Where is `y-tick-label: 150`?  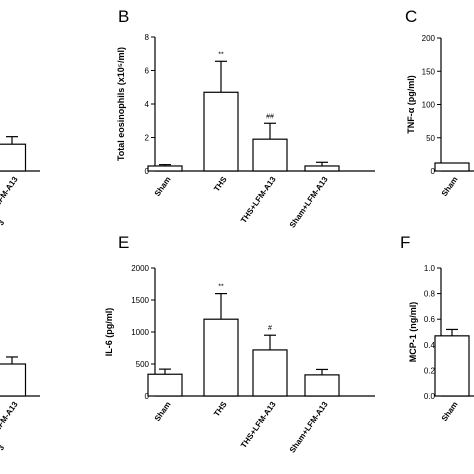
y-tick-label: 150 is located at coordinates (429, 71).